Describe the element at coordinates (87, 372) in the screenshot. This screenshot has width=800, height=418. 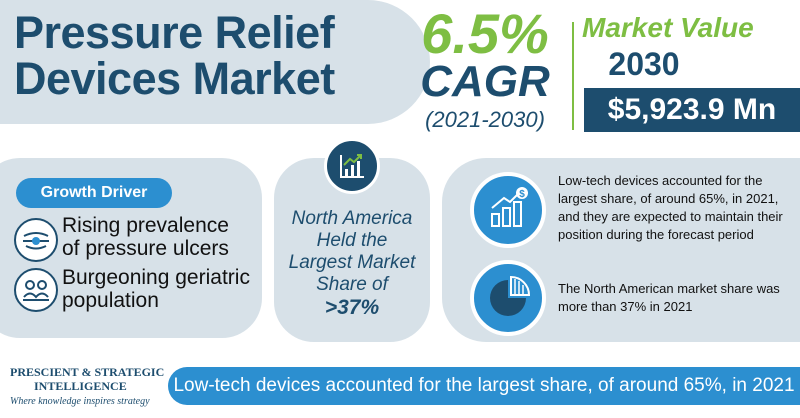
I see `logo-line-1: PRESCIENT & STRATEGIC` at that location.